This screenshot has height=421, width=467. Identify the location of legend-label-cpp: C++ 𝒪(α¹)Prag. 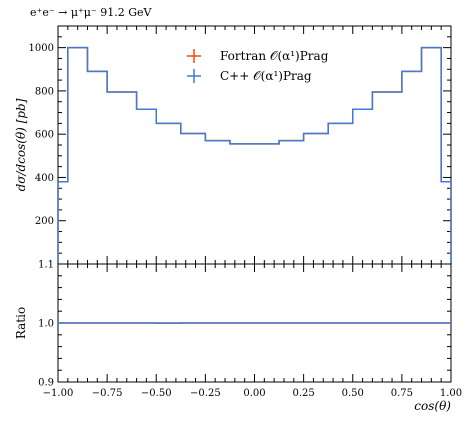
(266, 76).